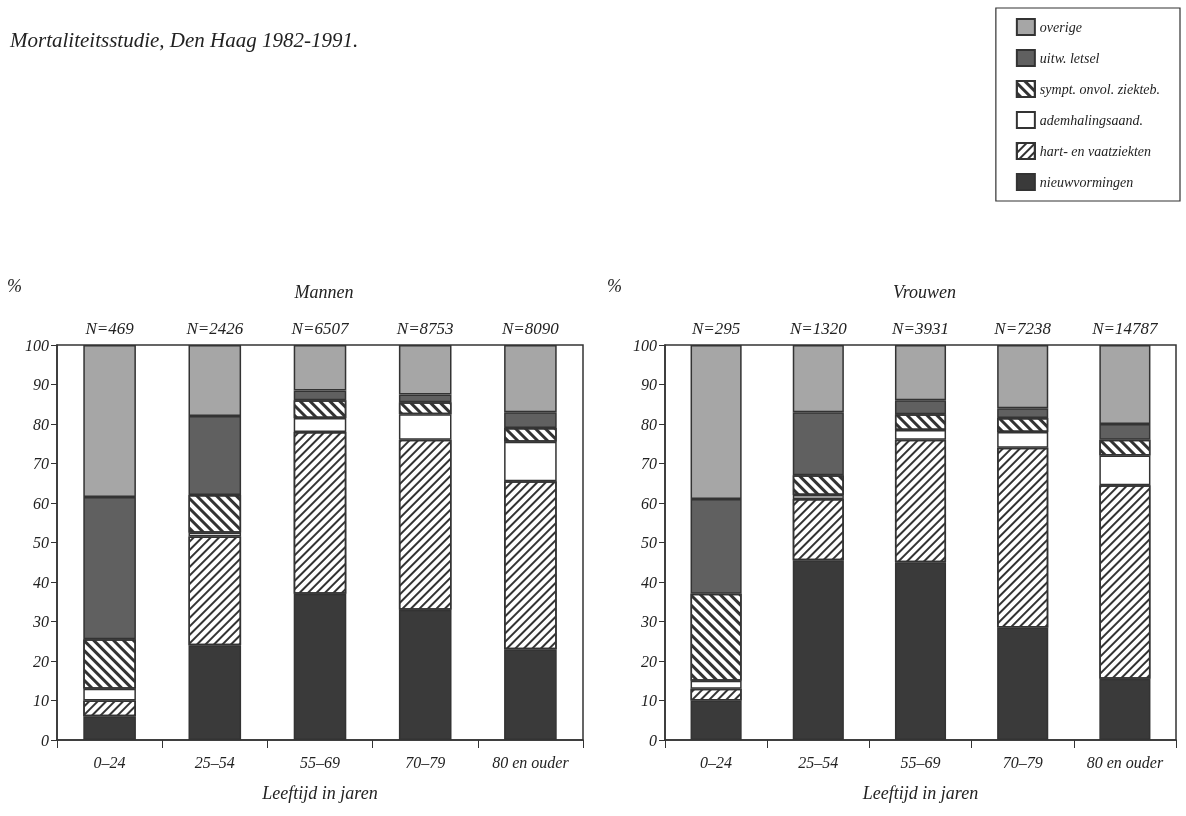 This screenshot has height=816, width=1186. What do you see at coordinates (1022, 328) in the screenshot?
I see `annotation: N=7238` at bounding box center [1022, 328].